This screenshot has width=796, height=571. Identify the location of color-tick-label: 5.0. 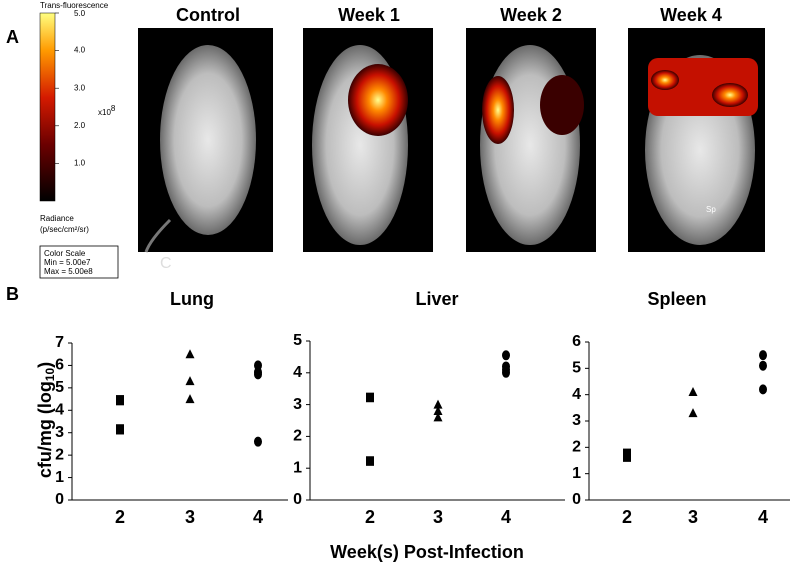
(80, 13).